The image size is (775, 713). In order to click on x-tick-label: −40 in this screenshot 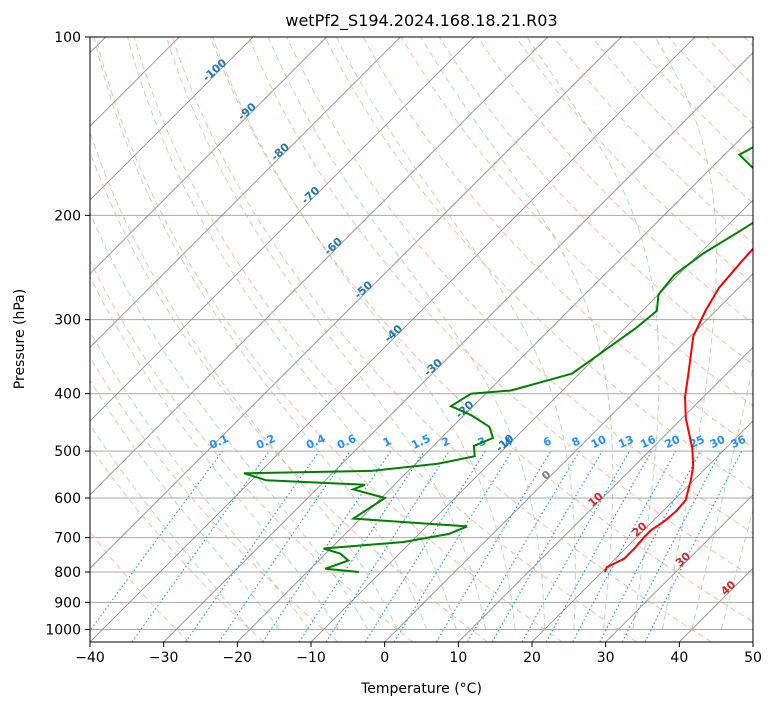, I will do `click(90, 658)`.